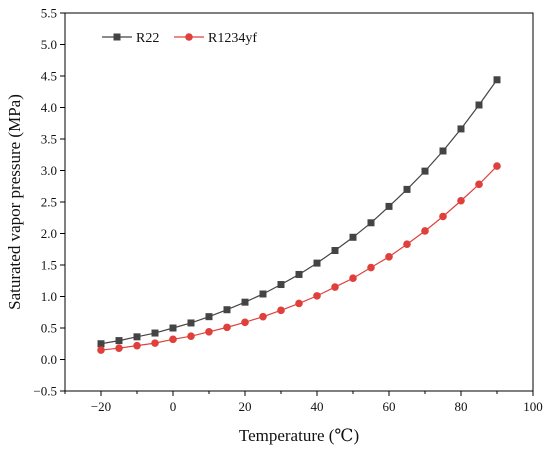 The image size is (550, 456). Describe the element at coordinates (49, 170) in the screenshot. I see `y-tick-label: 3.0` at that location.